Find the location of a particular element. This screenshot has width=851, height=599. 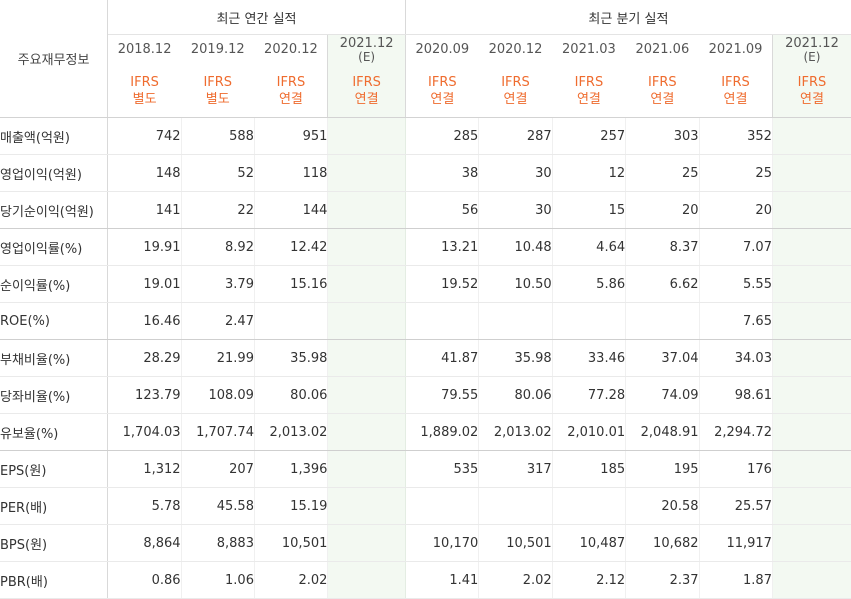

value-cell: 35.98 is located at coordinates (515, 358).